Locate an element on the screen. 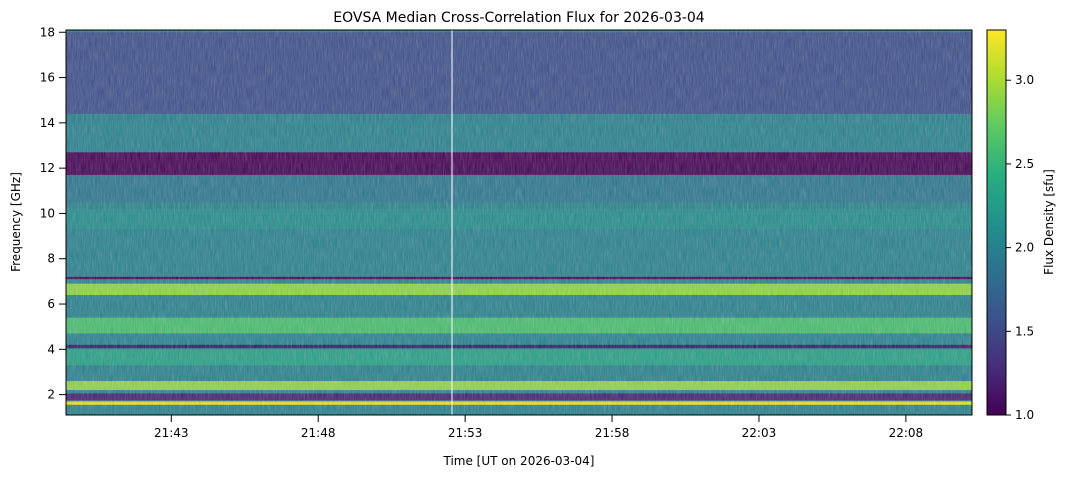 This screenshot has height=477, width=1067. colorbar-ticks: 1.0 1.5 2.0 2.5 3.0 is located at coordinates (1020, 247).